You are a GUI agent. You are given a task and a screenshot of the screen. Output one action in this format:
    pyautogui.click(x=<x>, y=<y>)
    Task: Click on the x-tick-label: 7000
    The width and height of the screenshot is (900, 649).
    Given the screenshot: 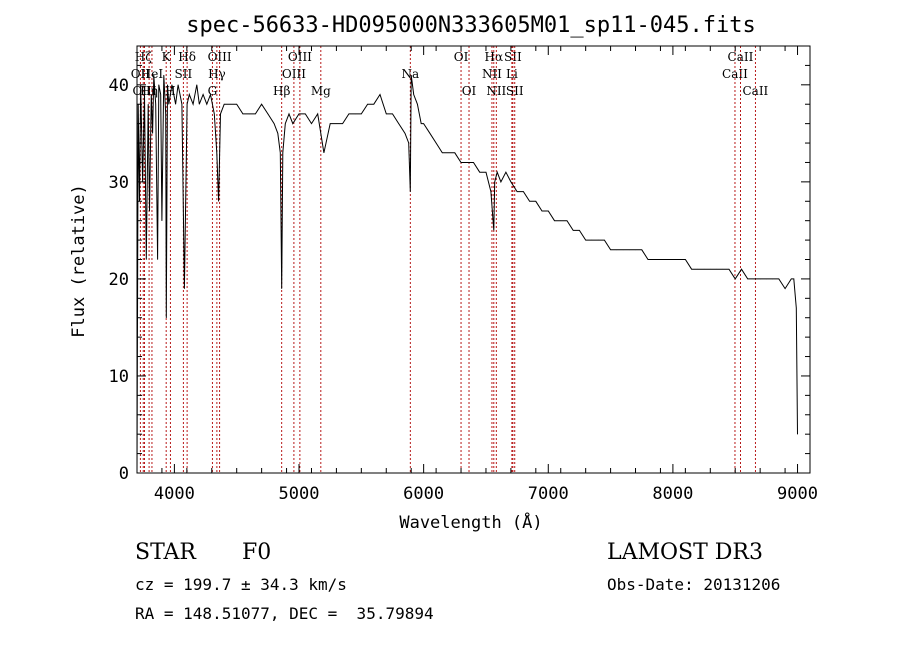 What is the action you would take?
    pyautogui.click(x=548, y=494)
    